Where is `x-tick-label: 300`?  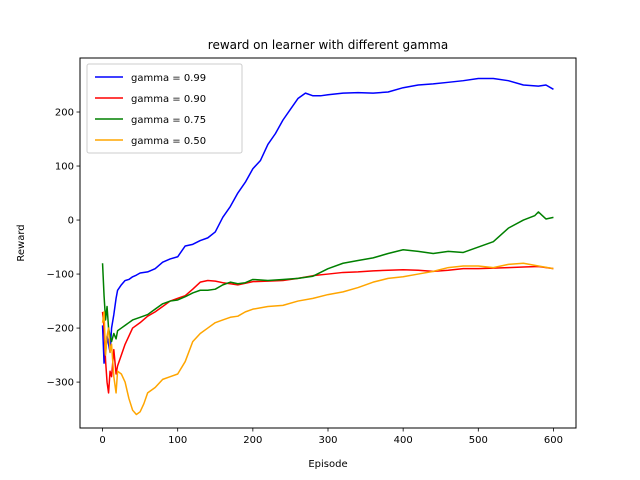 x-tick-label: 300 is located at coordinates (327, 440).